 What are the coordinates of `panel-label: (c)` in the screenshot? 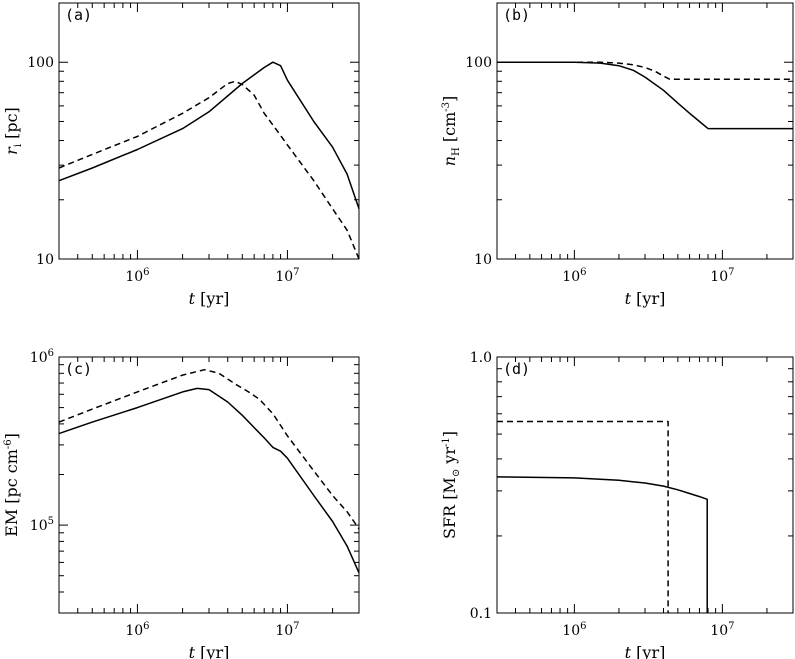 It's located at (78, 369).